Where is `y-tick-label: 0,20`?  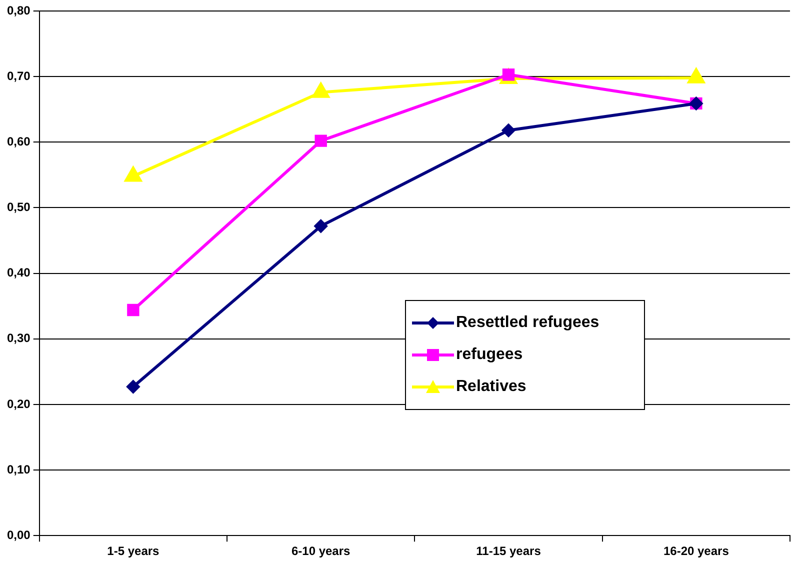
y-tick-label: 0,20 is located at coordinates (18, 403).